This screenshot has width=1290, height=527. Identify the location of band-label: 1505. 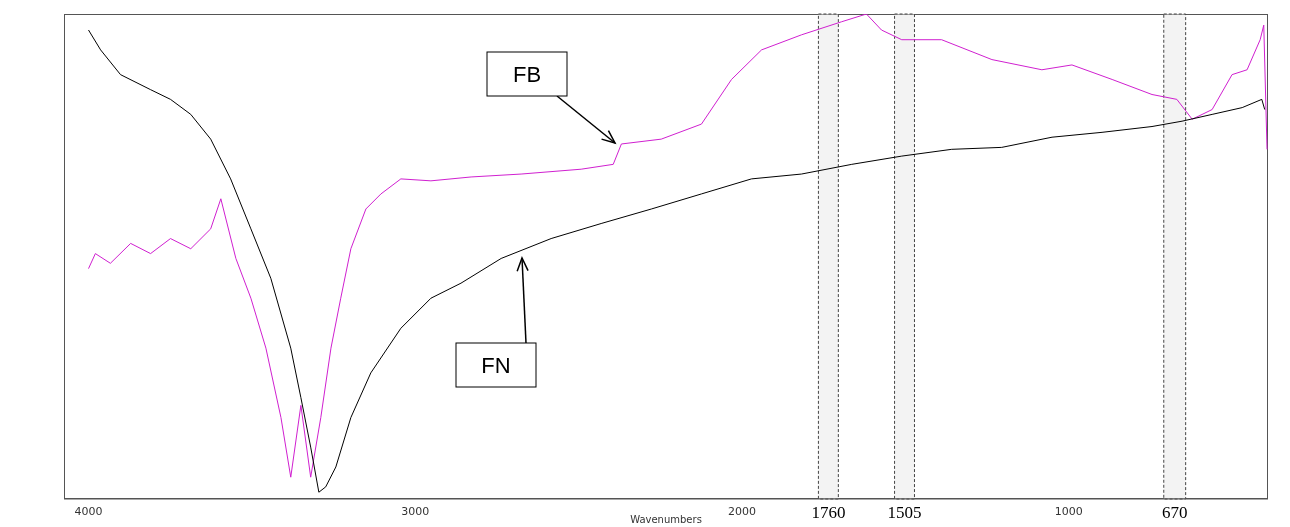
(904, 512).